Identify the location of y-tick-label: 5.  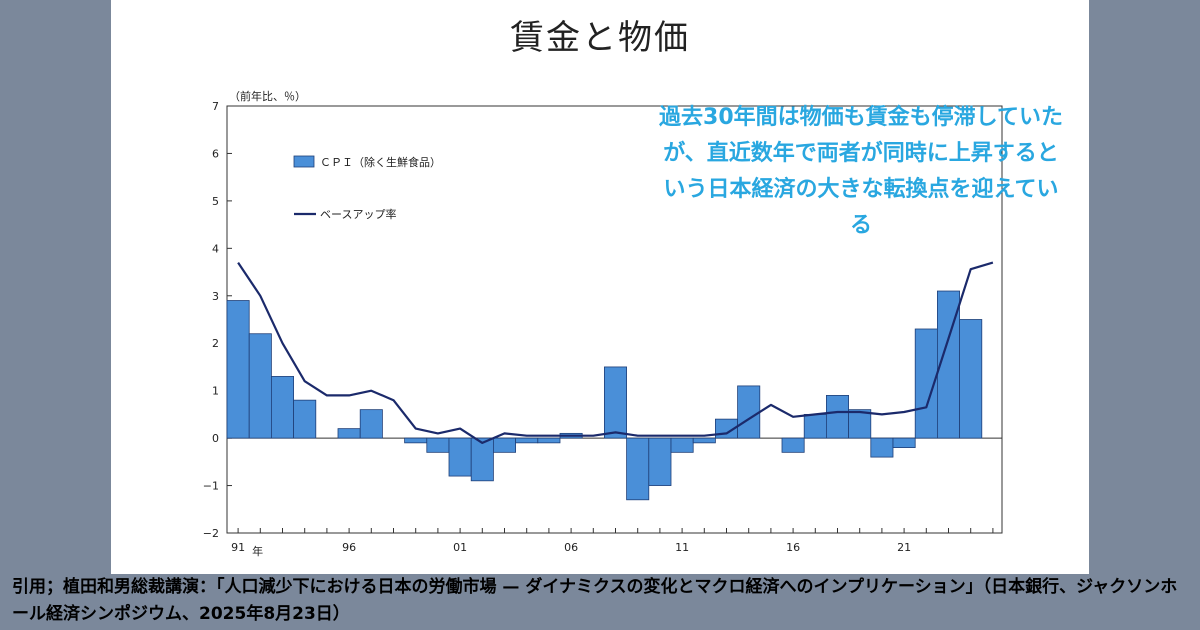
(215, 201).